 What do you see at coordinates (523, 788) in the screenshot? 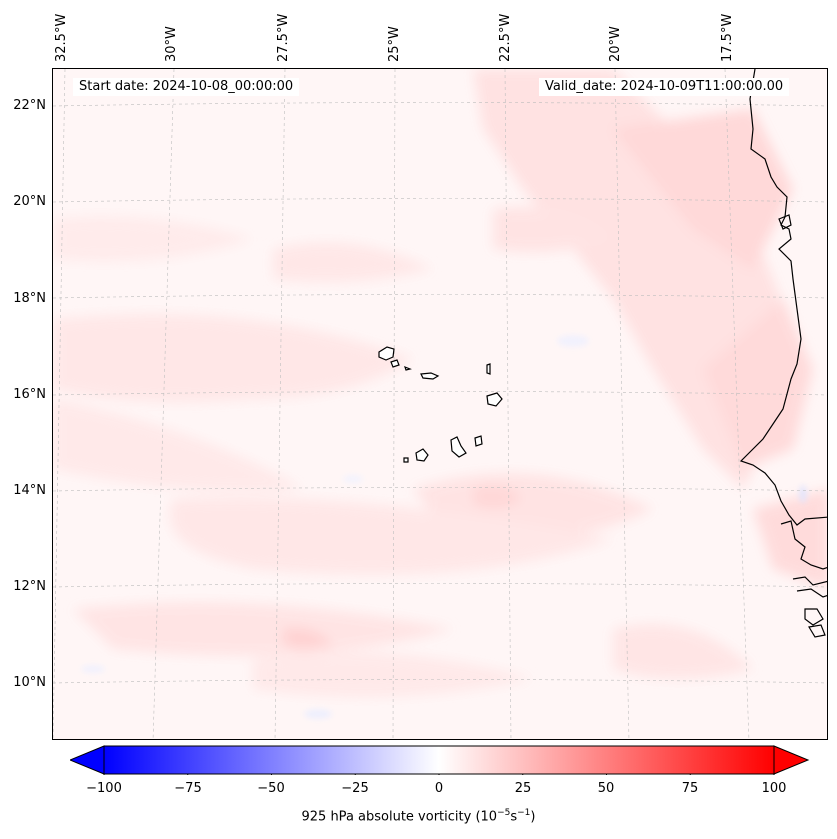
I see `colorbar-tick-25: 25` at bounding box center [523, 788].